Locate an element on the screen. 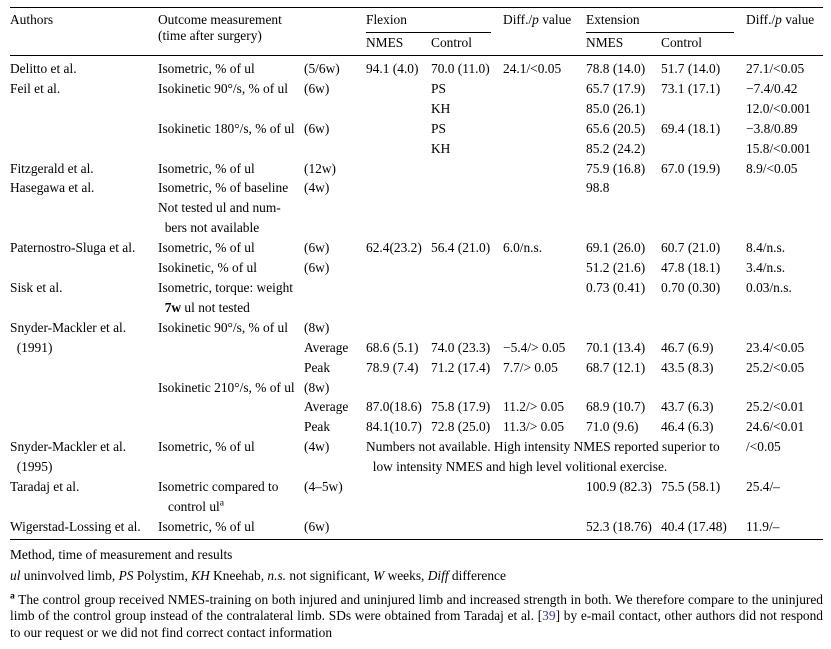 This screenshot has width=831, height=649. cell-flexion-control: 75.8 (17.9) is located at coordinates (461, 407).